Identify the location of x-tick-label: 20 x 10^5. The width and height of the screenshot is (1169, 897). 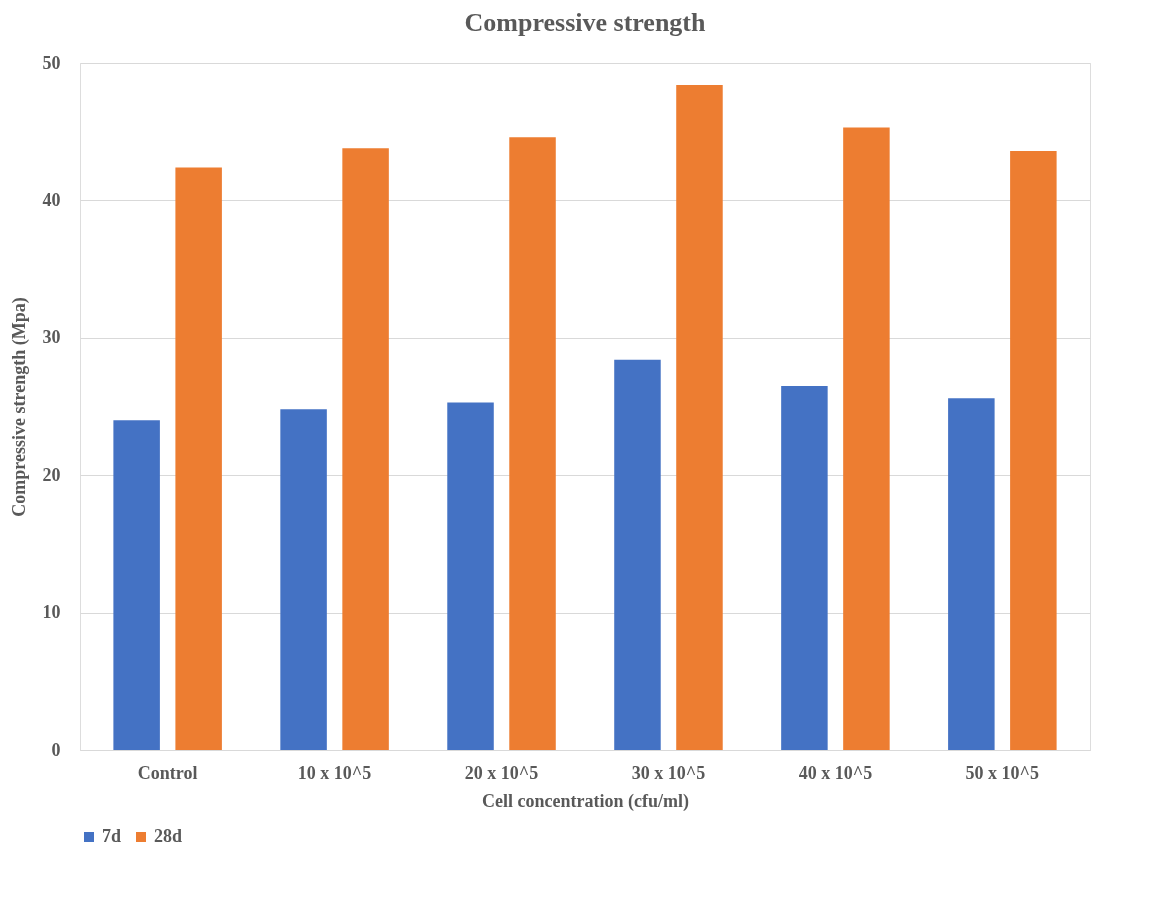
(501, 772).